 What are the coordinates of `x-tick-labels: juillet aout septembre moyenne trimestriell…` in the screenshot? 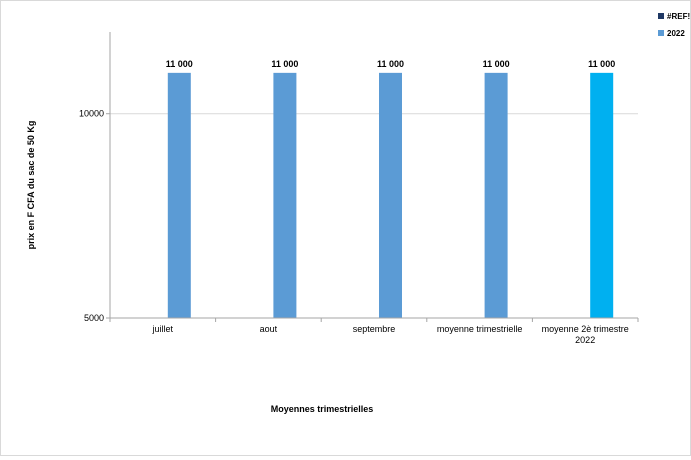 It's located at (374, 331).